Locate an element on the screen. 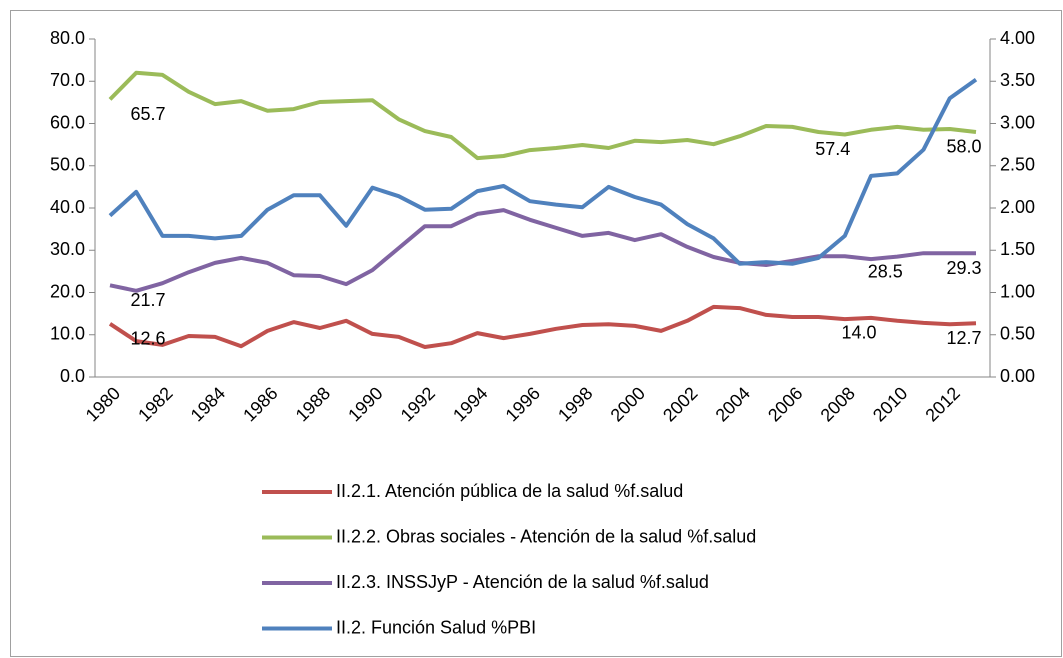 The image size is (1063, 658). x-tick-label: 2012 is located at coordinates (942, 404).